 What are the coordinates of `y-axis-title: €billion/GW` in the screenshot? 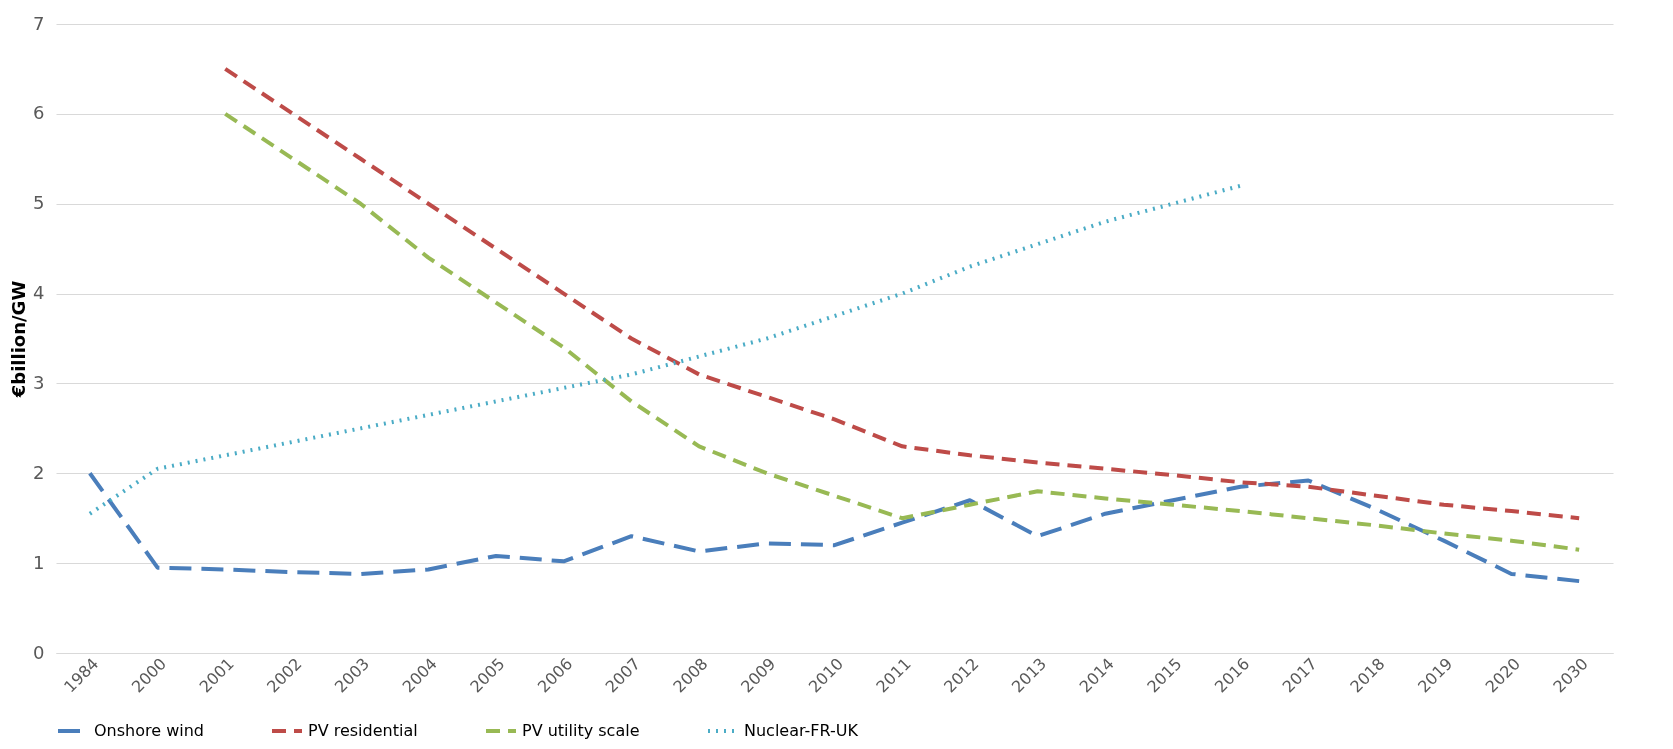 It's located at (19, 339).